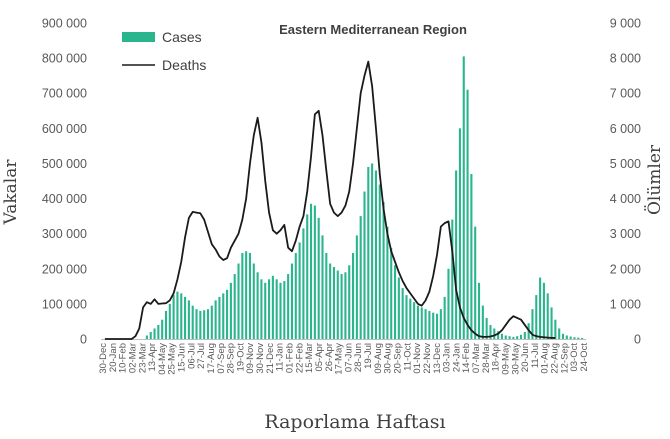 The height and width of the screenshot is (439, 670). What do you see at coordinates (637, 340) in the screenshot?
I see `right-axis-tick-label: 0` at bounding box center [637, 340].